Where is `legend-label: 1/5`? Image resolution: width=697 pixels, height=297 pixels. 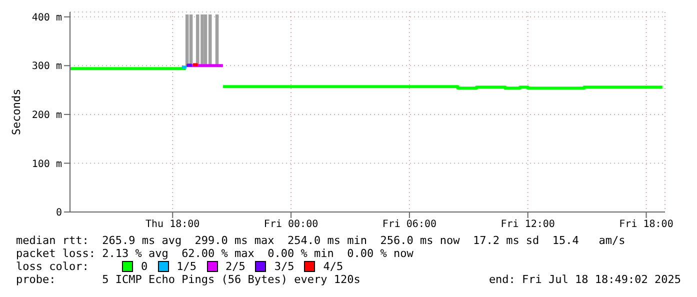
legend-label: 1/5 is located at coordinates (186, 266).